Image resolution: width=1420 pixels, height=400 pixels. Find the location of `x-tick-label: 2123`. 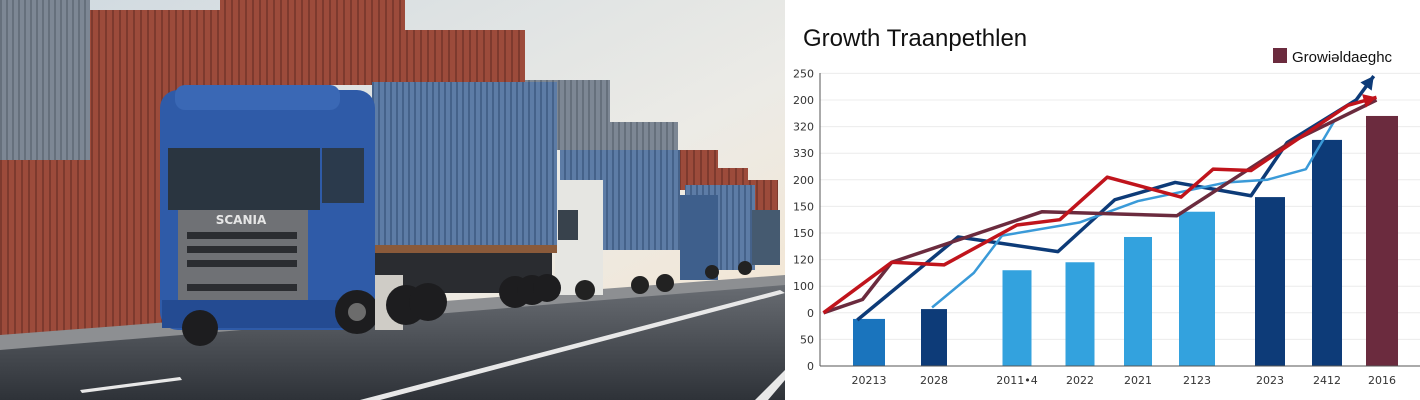

x-tick-label: 2123 is located at coordinates (1197, 380).